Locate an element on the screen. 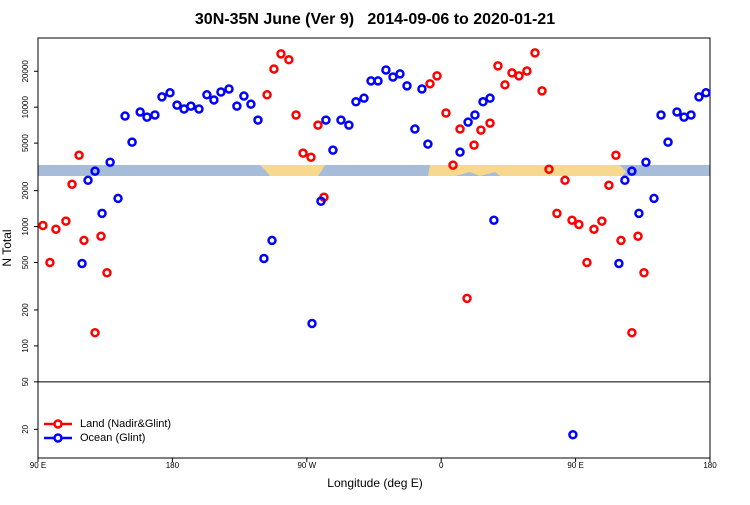 This screenshot has height=505, width=750. y-tick-label: 50 is located at coordinates (25, 381).